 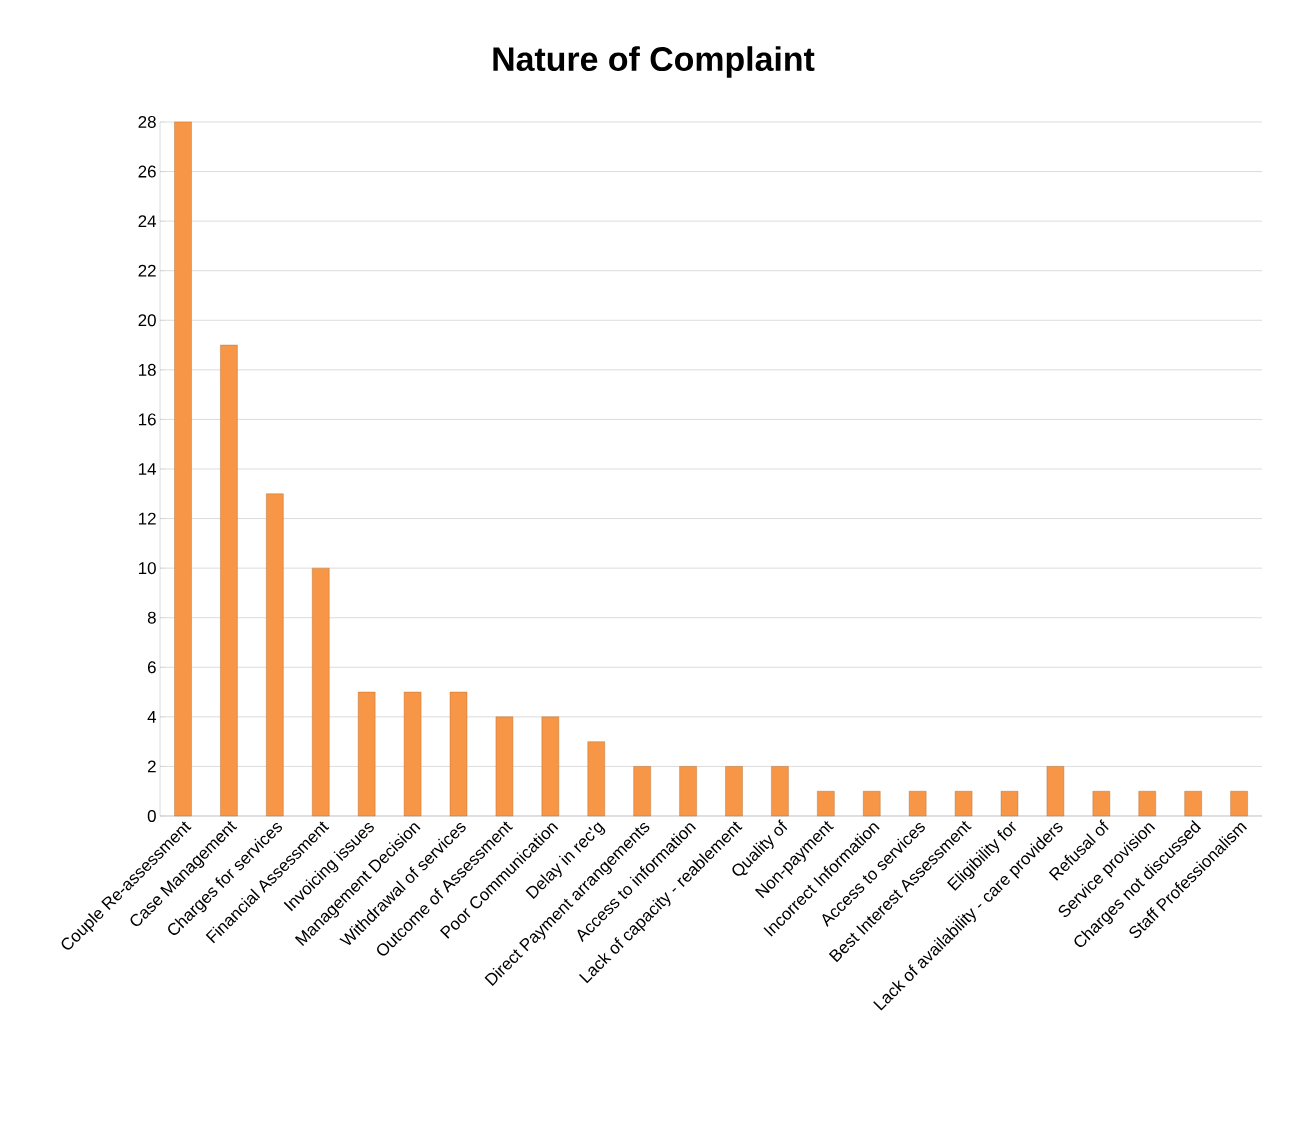 I want to click on y-tick-label: 12, so click(x=147, y=518).